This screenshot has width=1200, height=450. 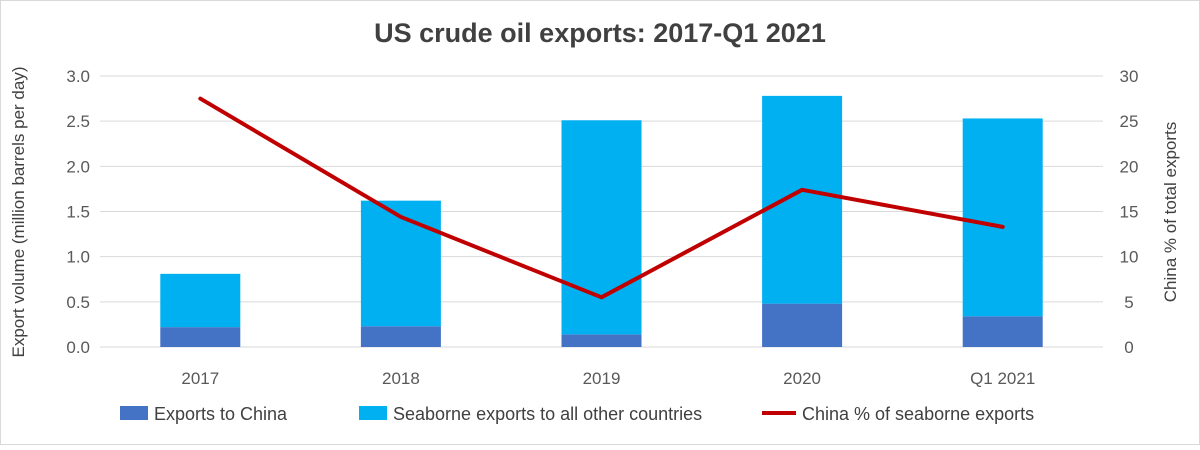 I want to click on y2-axis-title: China % of total exports, so click(x=1170, y=212).